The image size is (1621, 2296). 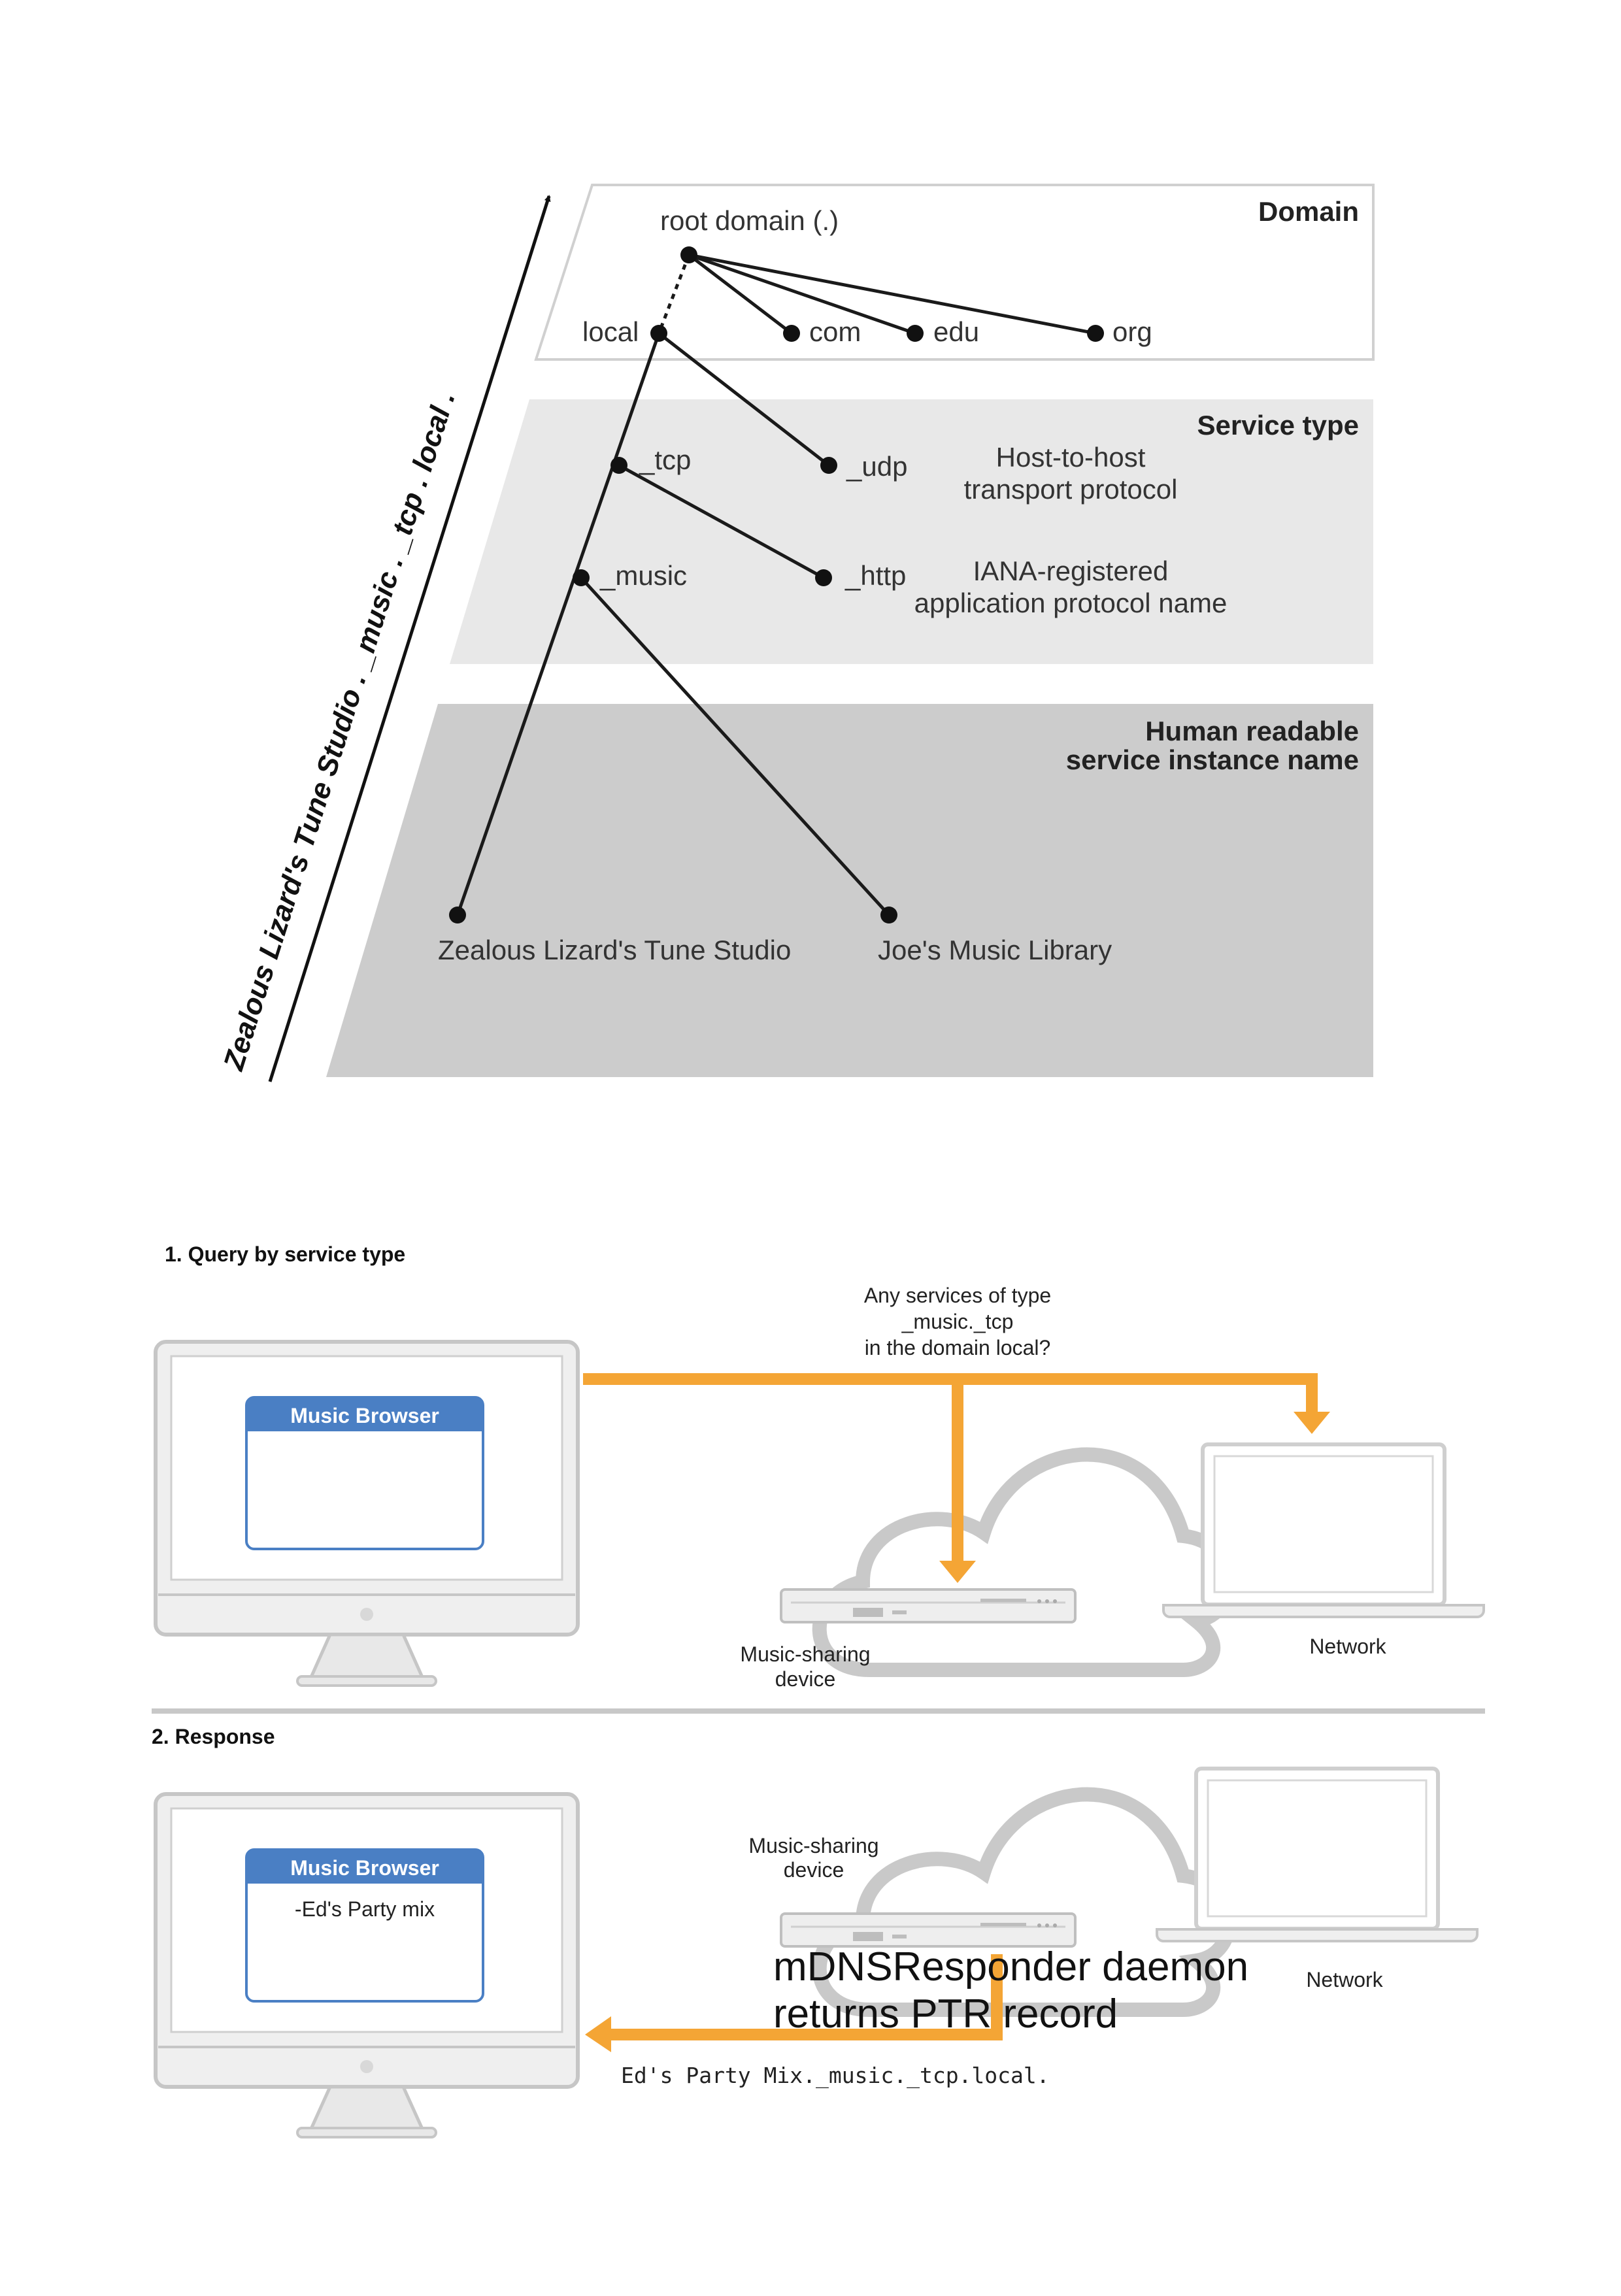 What do you see at coordinates (558, 624) in the screenshot?
I see `edge-local-zealous` at bounding box center [558, 624].